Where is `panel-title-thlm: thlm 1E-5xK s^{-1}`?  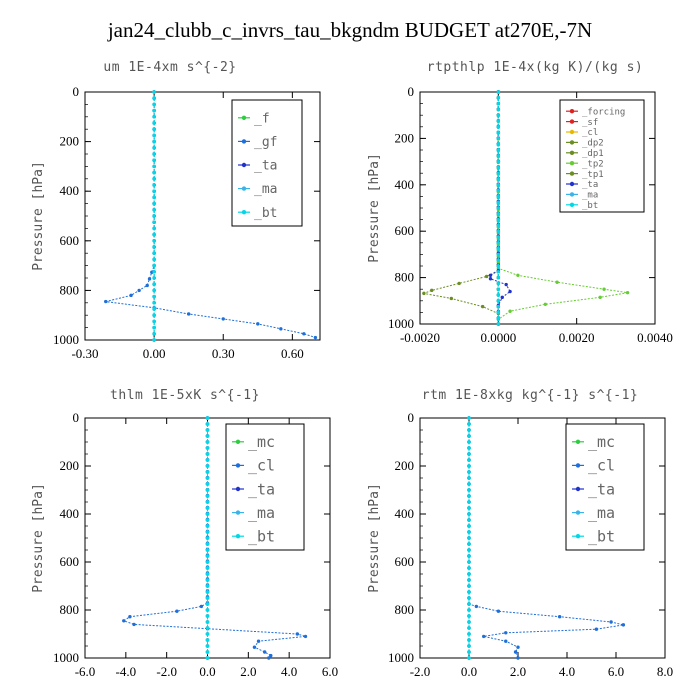 panel-title-thlm: thlm 1E-5xK s^{-1} is located at coordinates (185, 395).